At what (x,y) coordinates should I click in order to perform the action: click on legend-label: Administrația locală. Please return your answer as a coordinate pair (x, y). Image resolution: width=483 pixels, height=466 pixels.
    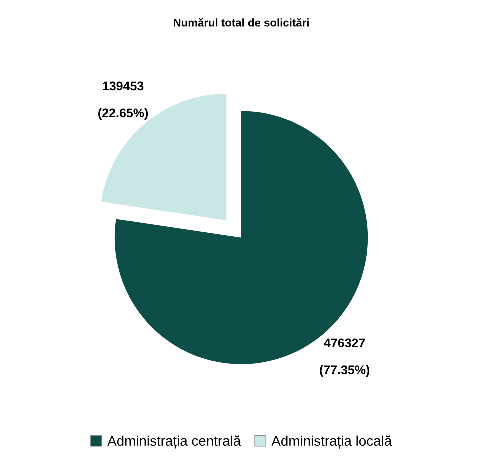
    Looking at the image, I should click on (332, 442).